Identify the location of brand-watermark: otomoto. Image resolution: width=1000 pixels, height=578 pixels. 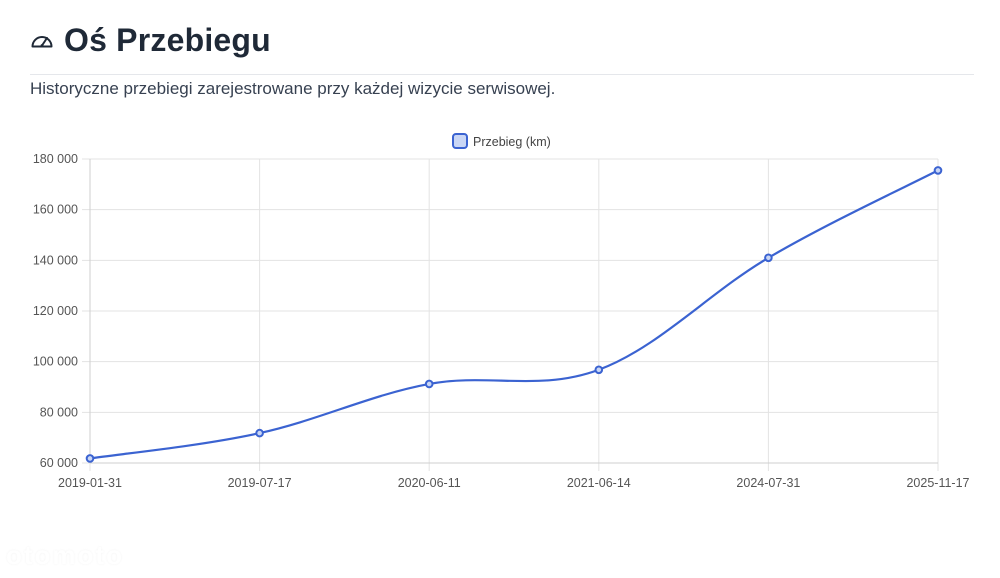
(65, 555).